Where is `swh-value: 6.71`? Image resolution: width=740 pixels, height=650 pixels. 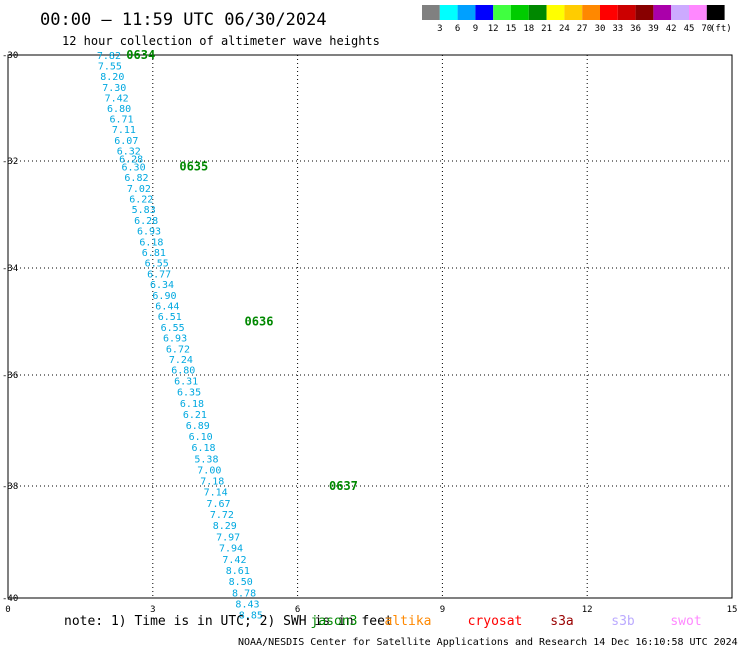 swh-value: 6.71 is located at coordinates (121, 120).